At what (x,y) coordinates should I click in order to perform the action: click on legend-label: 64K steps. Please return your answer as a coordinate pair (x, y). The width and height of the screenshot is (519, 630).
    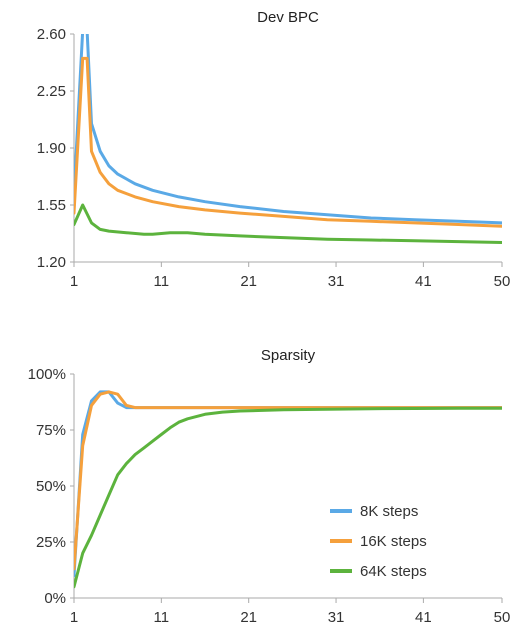
    Looking at the image, I should click on (393, 571).